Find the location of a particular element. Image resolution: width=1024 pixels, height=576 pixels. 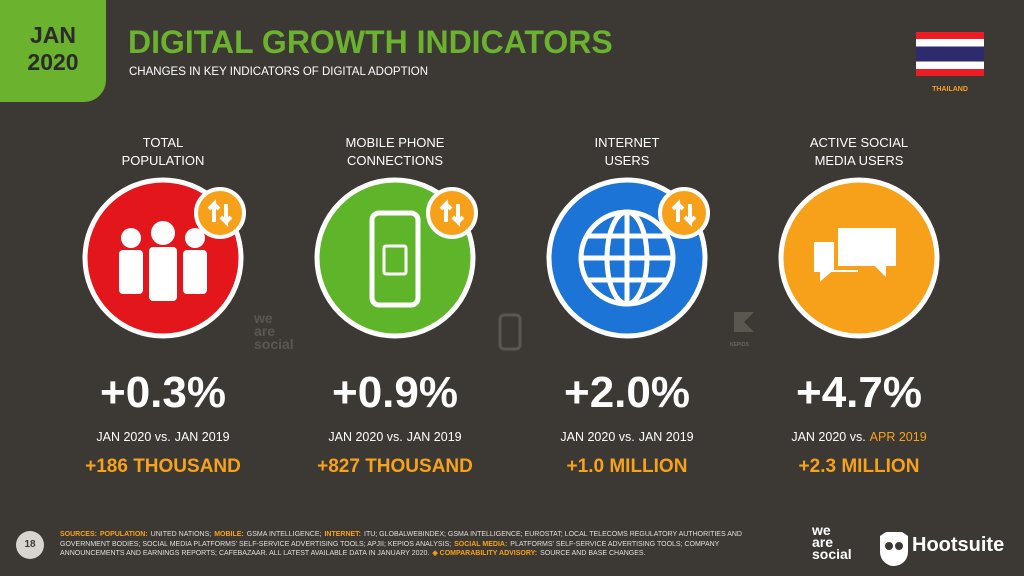

indicator-absolute: +2.3 MILLION is located at coordinates (859, 466).